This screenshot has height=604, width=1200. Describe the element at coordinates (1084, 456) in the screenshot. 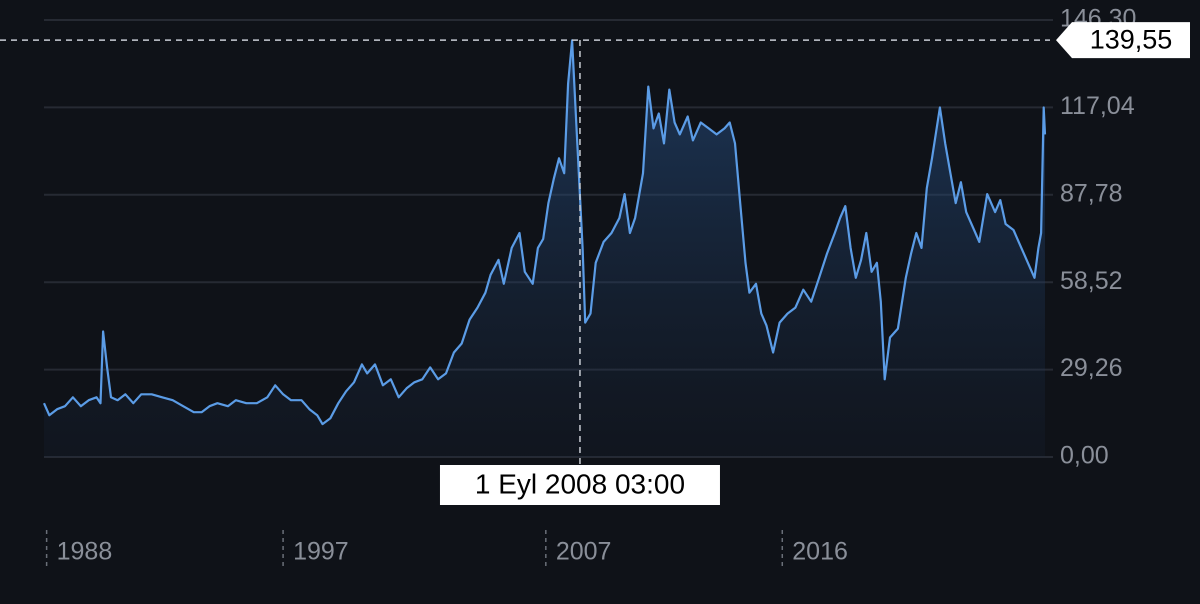

I see `y-tick-label: 0,00` at that location.